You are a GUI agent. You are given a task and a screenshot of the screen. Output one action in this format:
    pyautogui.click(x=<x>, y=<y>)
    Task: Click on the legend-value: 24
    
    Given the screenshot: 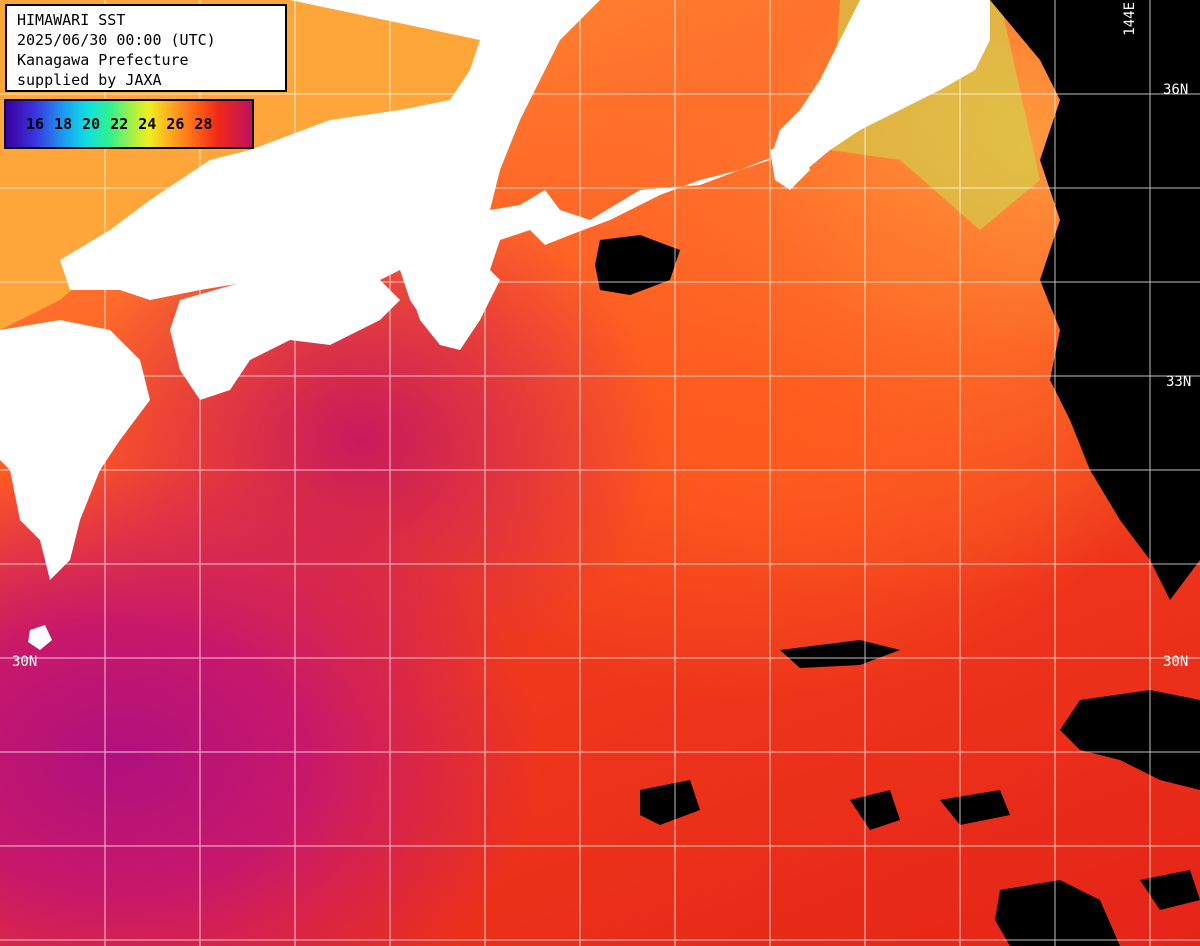 What is the action you would take?
    pyautogui.click(x=147, y=124)
    